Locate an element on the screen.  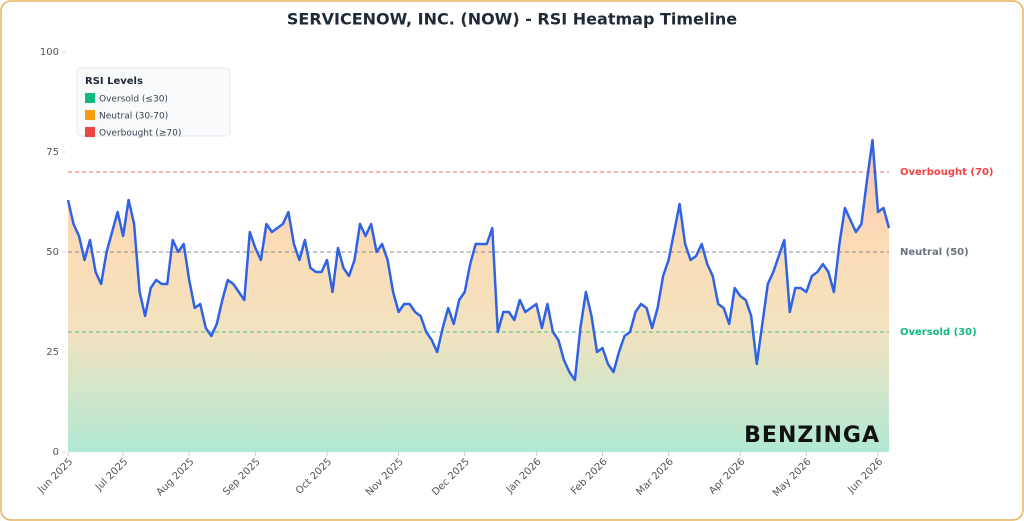
reference-label: Overbought (70) is located at coordinates (946, 172).